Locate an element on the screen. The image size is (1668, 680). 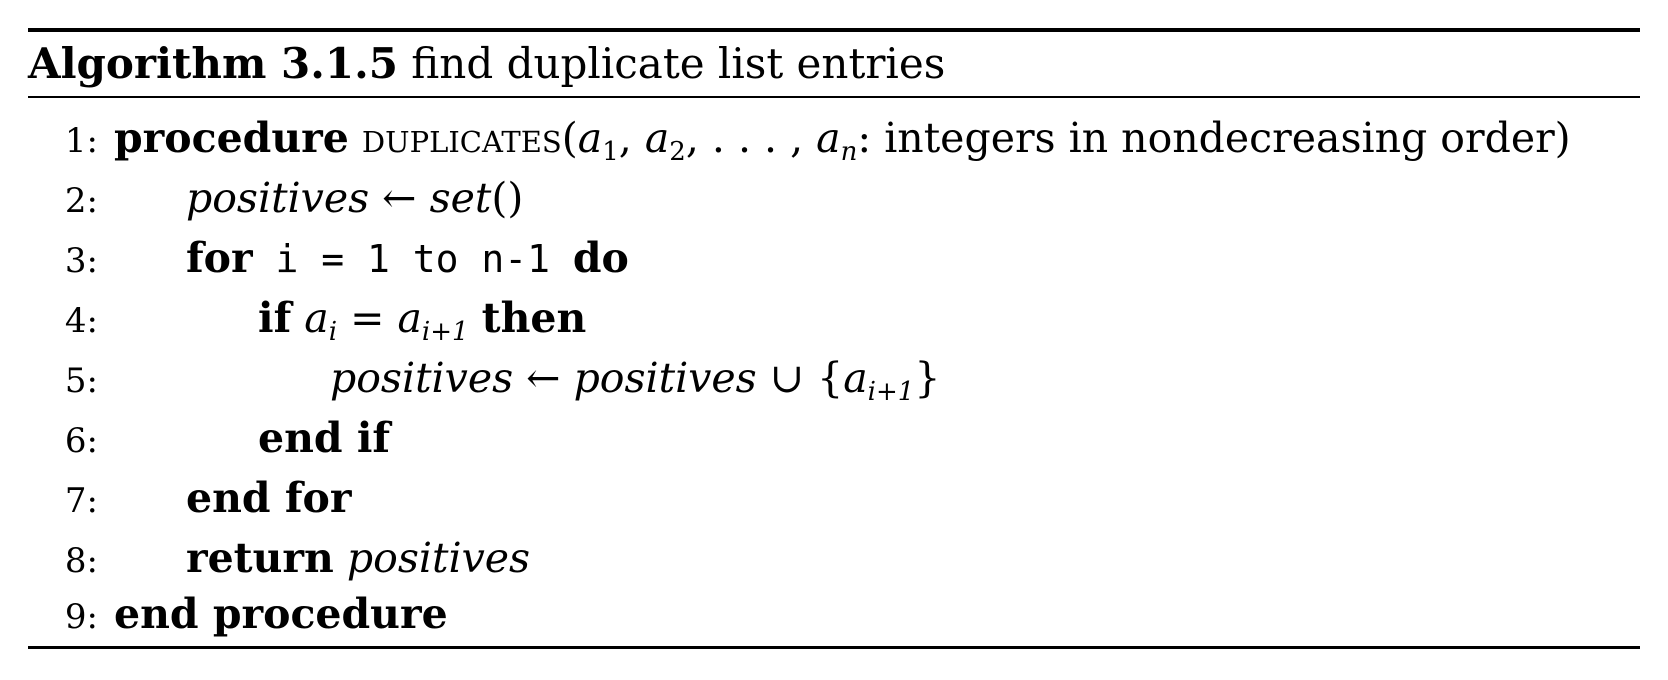
loop-range: i = 1 to n-1 is located at coordinates (412, 259).